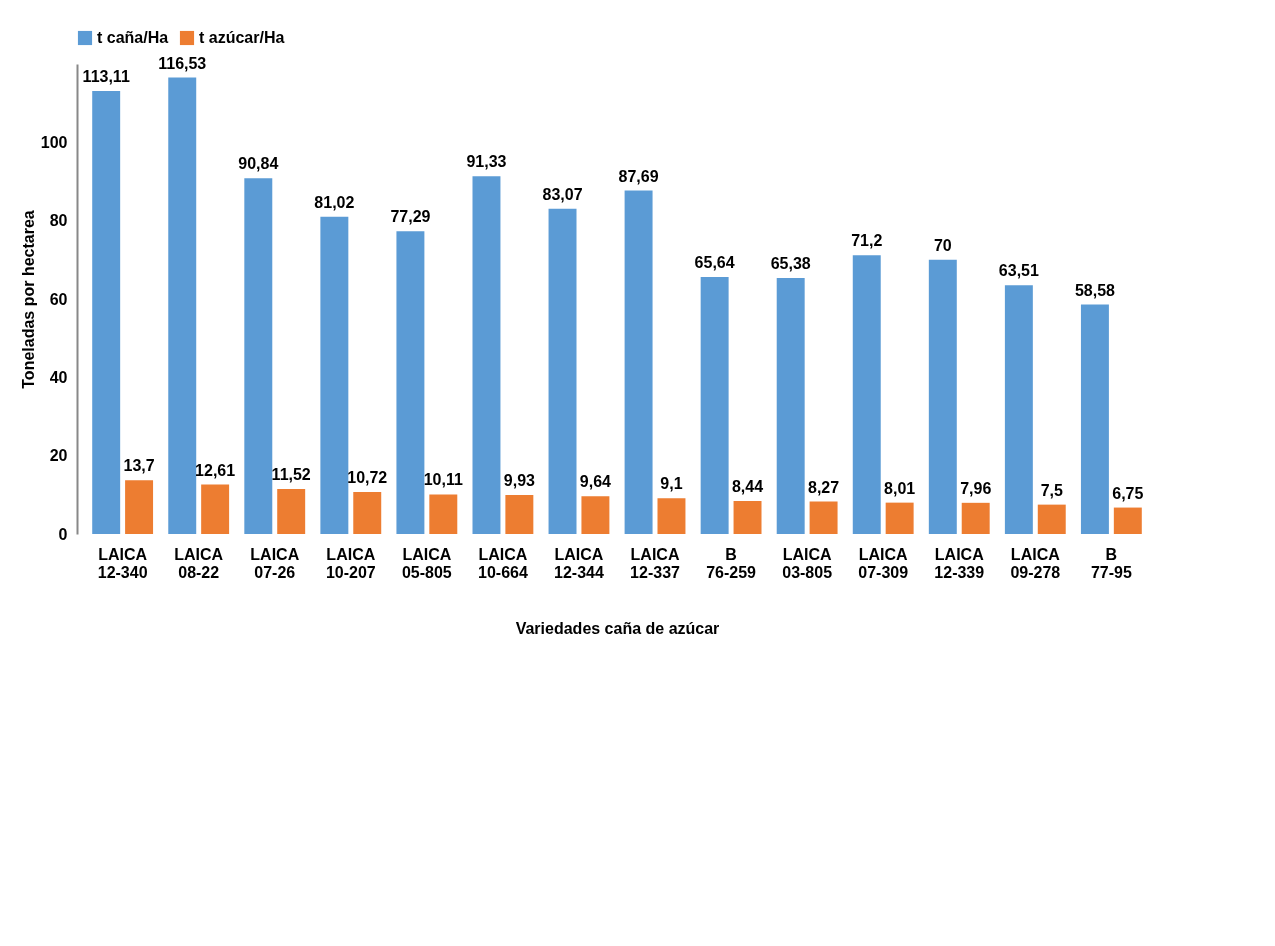 The height and width of the screenshot is (946, 1275). I want to click on x-tick-label: LAICA 12-344, so click(579, 563).